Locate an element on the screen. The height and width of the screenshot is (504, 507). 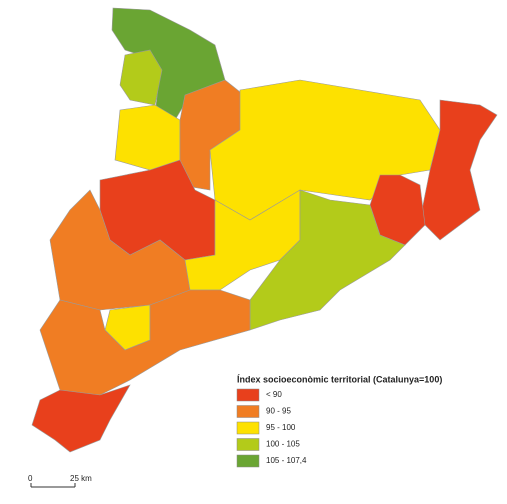
legend-label: 100 - 105 is located at coordinates (283, 444).